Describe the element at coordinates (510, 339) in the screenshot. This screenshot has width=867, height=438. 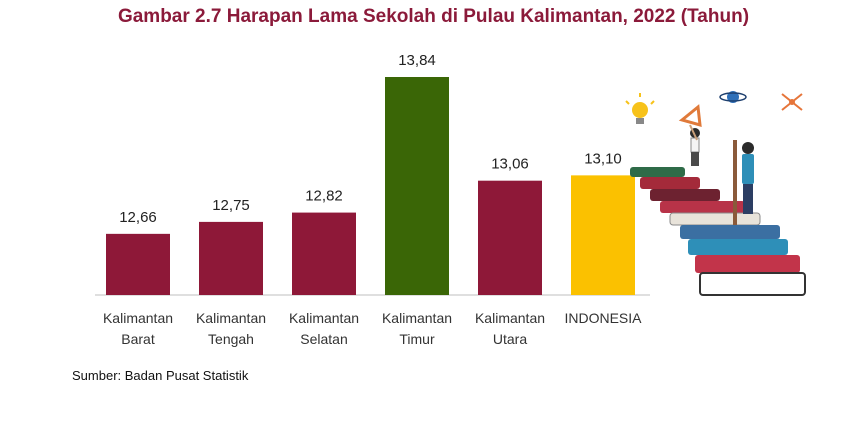
I see `category-label: Utara` at that location.